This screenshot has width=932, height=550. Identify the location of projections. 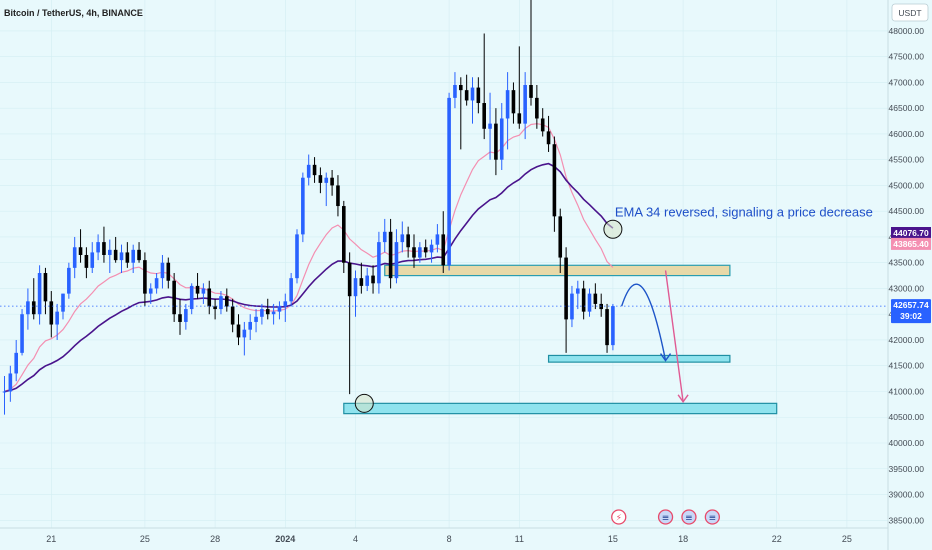
(655, 336).